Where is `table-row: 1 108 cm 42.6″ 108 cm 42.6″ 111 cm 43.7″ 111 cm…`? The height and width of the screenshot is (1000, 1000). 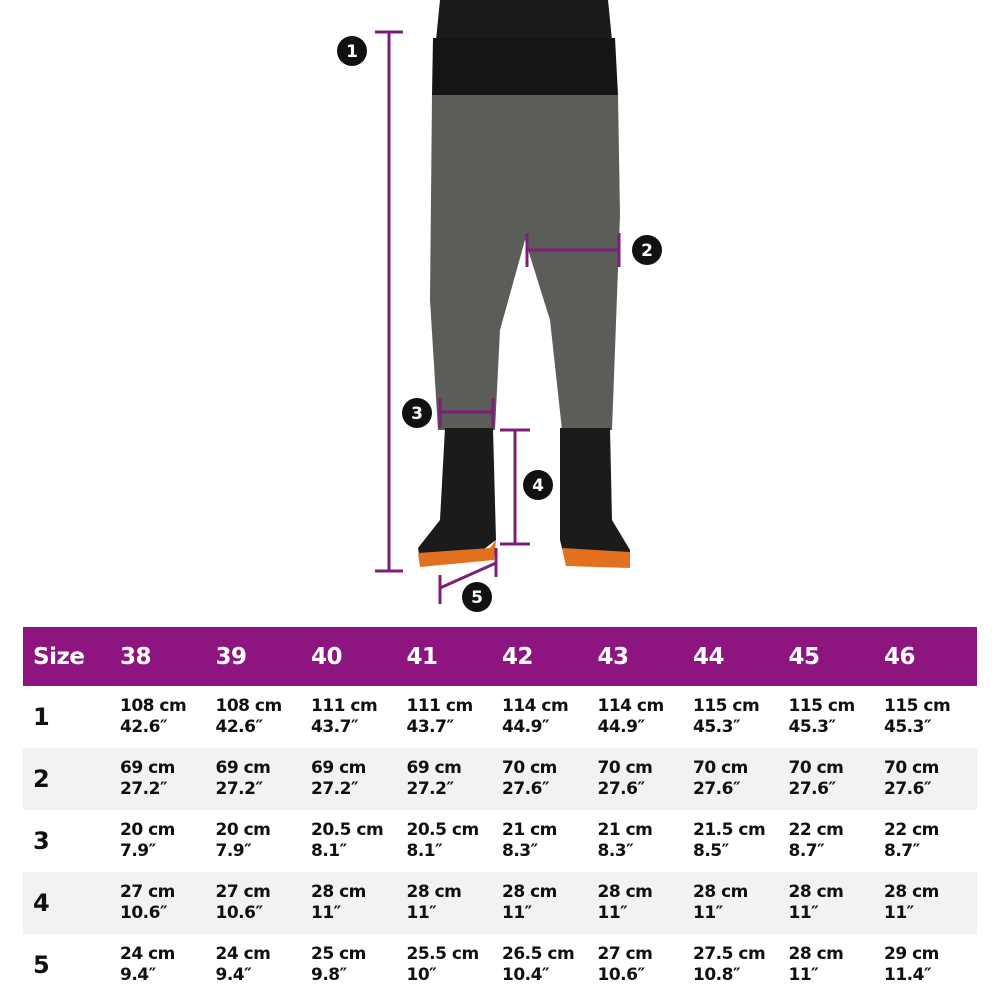
table-row: 1 108 cm 42.6″ 108 cm 42.6″ 111 cm 43.7″ 111 cm… is located at coordinates (500, 717).